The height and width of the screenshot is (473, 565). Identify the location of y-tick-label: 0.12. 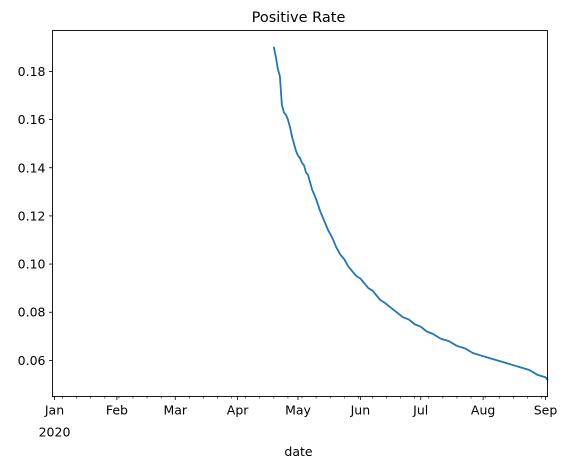
(32, 215).